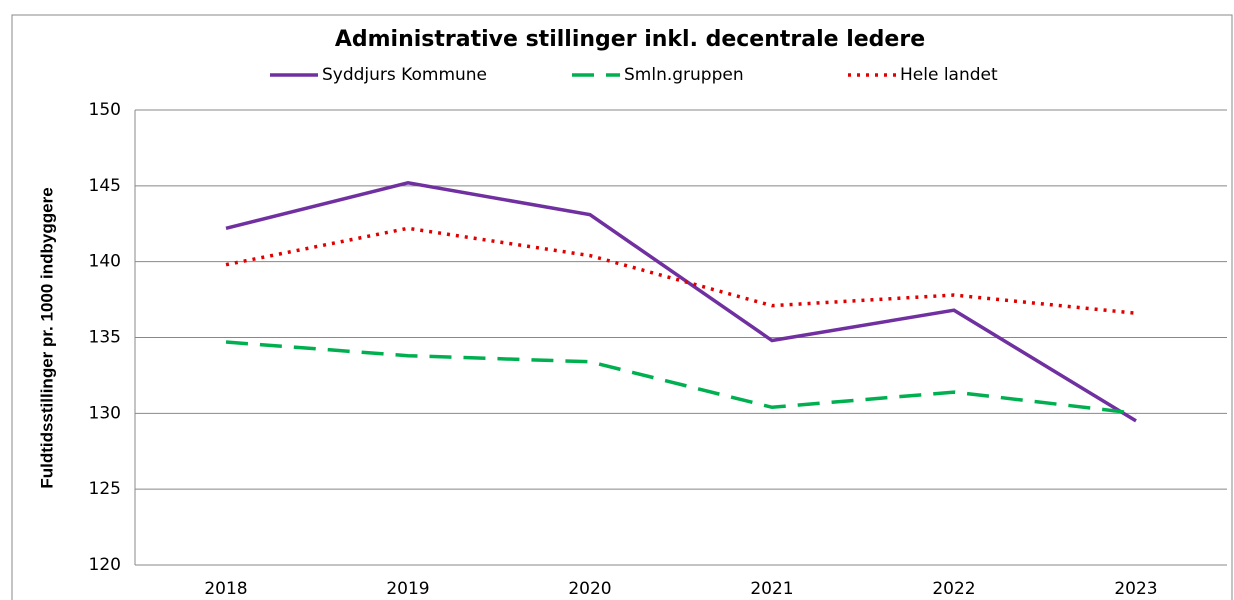 The image size is (1234, 600). I want to click on y-tick-label: 140, so click(105, 262).